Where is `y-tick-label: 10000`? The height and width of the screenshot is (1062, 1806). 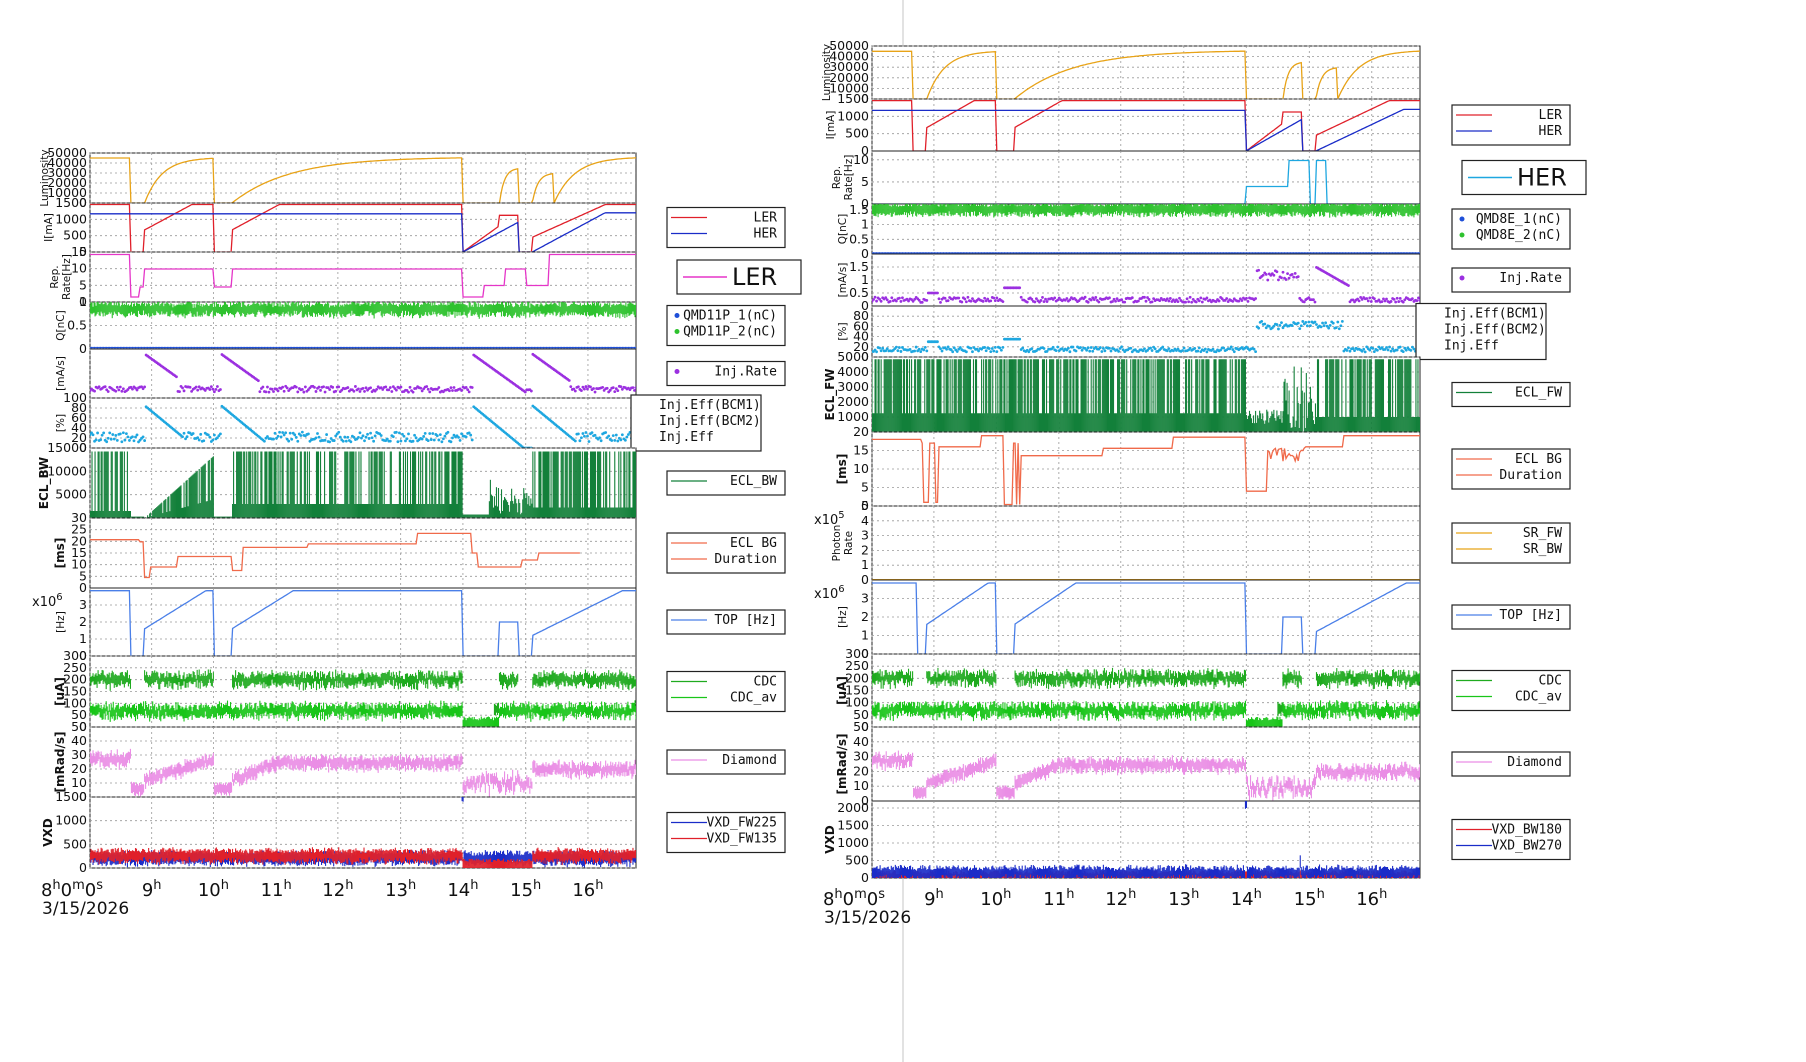
y-tick-label: 10000 is located at coordinates (67, 192).